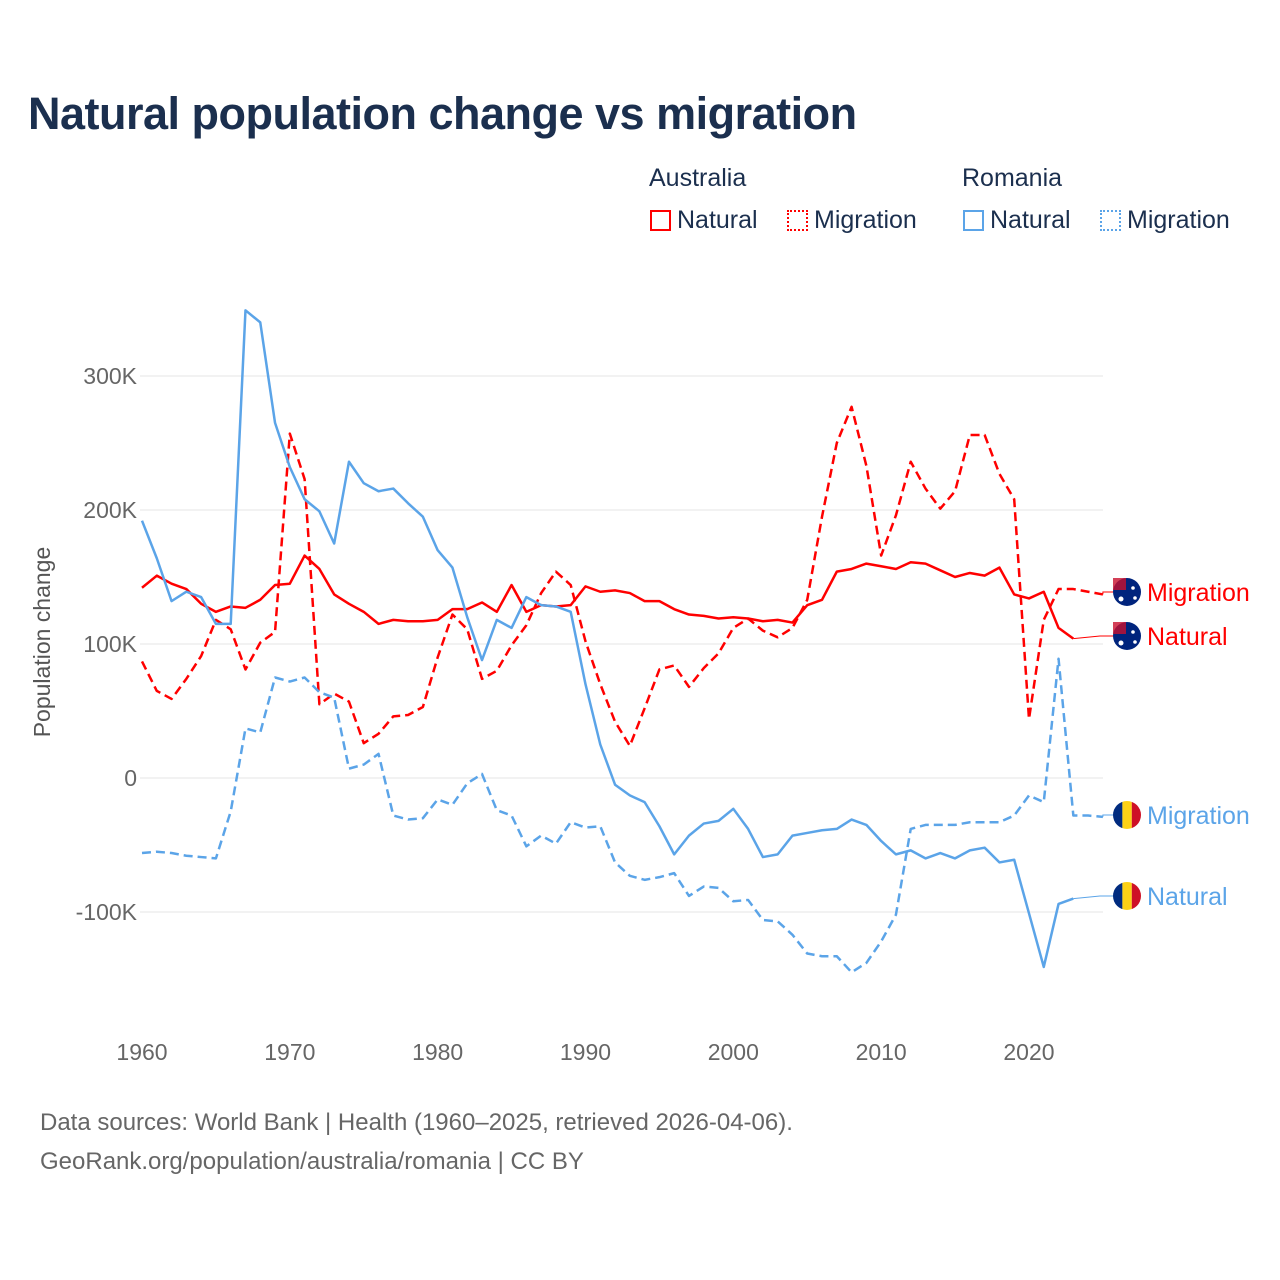  I want to click on x-tick-label: 1990, so click(585, 1052).